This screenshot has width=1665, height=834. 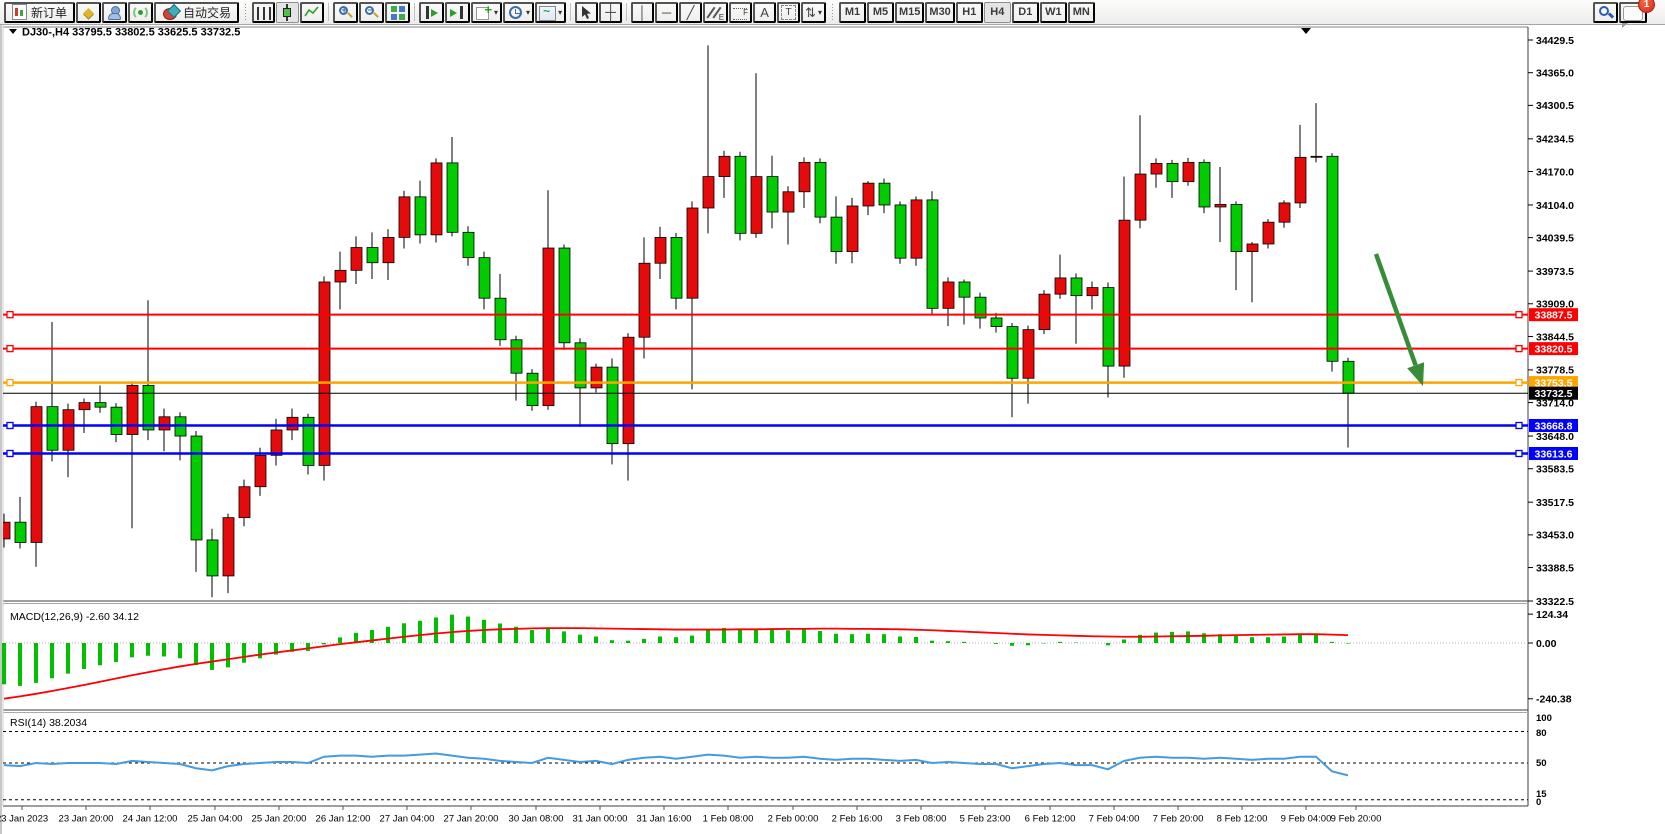 What do you see at coordinates (1399, 319) in the screenshot?
I see `trend-arrow-object` at bounding box center [1399, 319].